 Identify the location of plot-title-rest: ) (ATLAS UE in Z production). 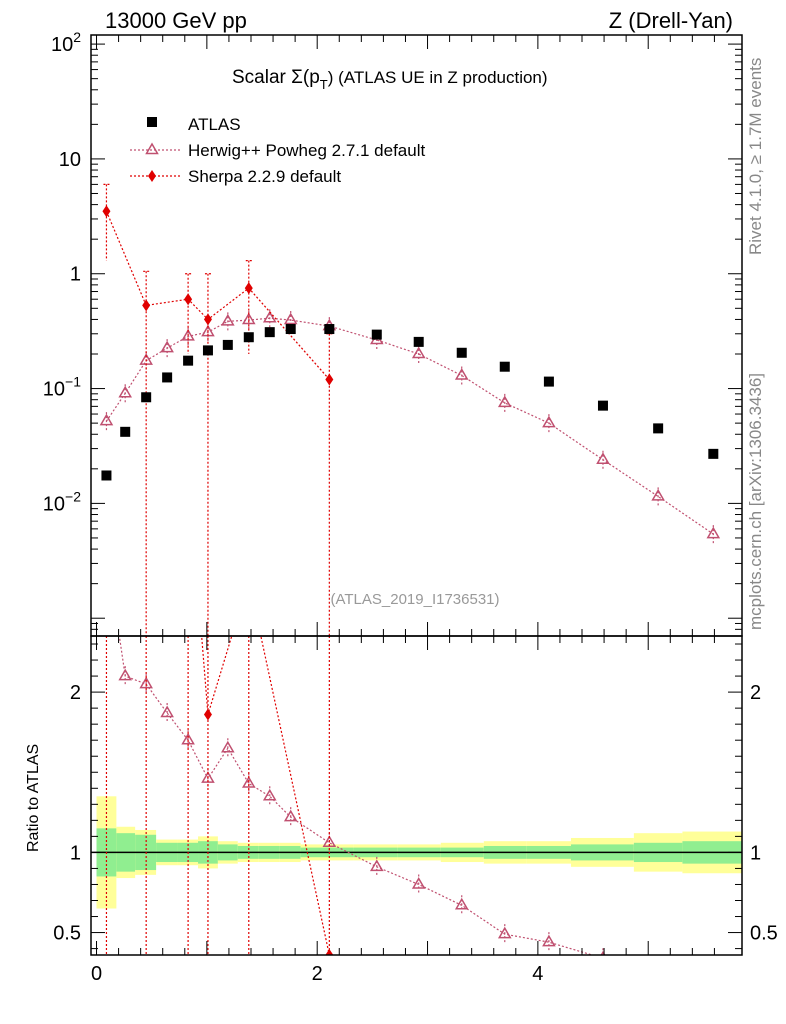
(438, 77).